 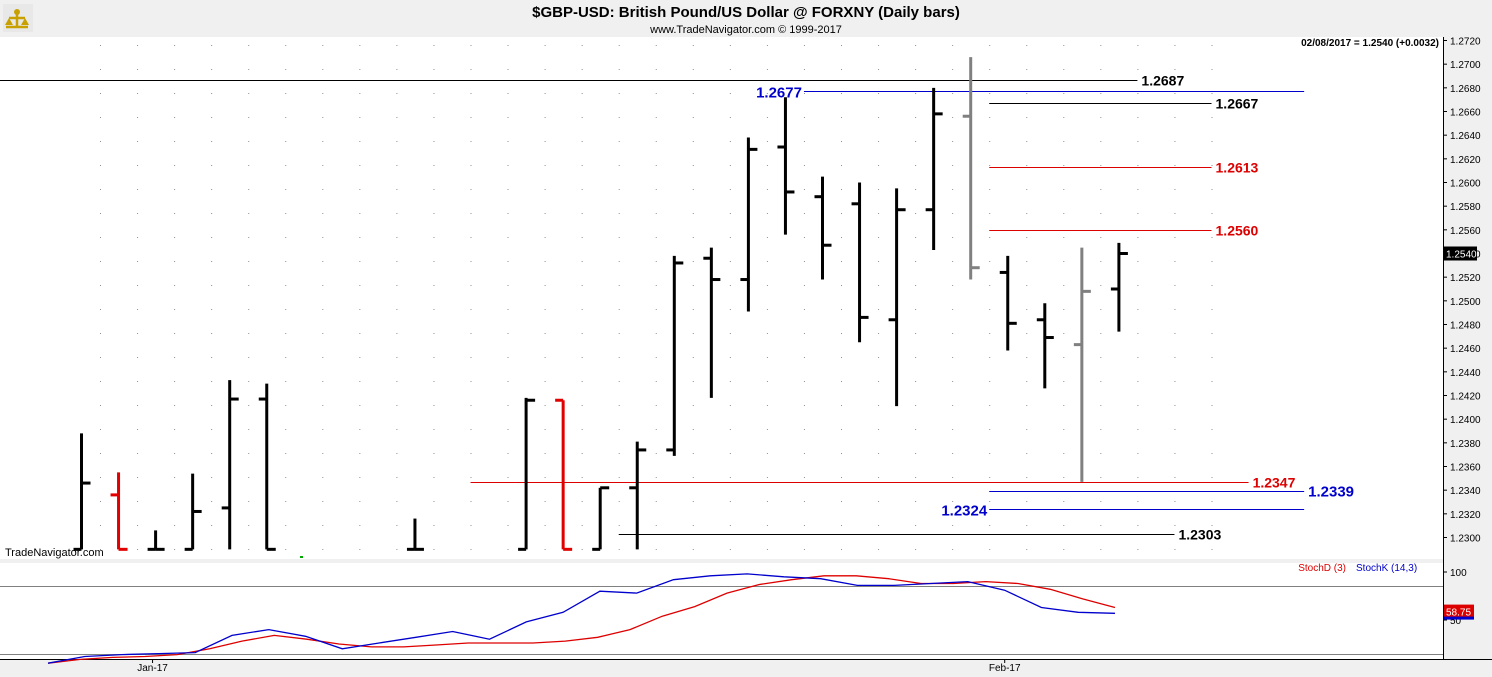 What do you see at coordinates (1237, 231) in the screenshot?
I see `level-label-1.2560: 1.2560` at bounding box center [1237, 231].